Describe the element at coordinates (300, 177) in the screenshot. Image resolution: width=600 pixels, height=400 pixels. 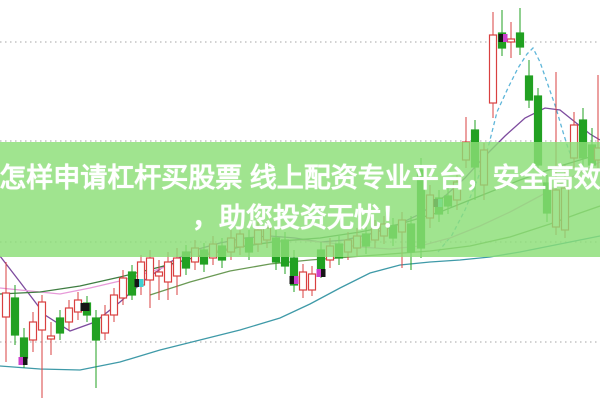
I see `promo-banner-line-1: 怎样申请杠杆买股票 线上配资专业平台，安全高效` at that location.